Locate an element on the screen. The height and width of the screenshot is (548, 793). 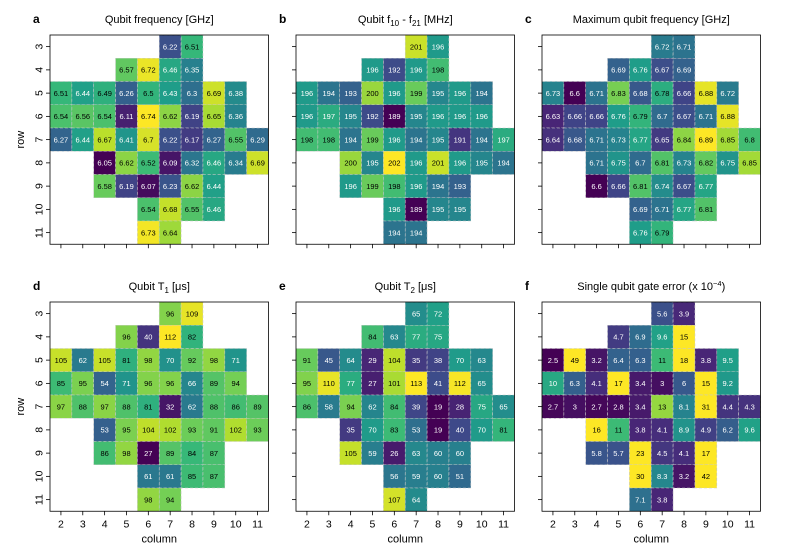
cell-value: 2.5 is located at coordinates (553, 360).